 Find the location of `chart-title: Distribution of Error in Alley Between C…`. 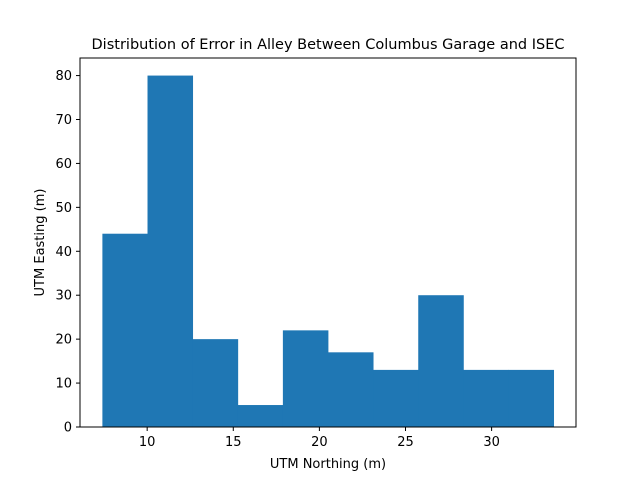

chart-title: Distribution of Error in Alley Between C… is located at coordinates (328, 45).